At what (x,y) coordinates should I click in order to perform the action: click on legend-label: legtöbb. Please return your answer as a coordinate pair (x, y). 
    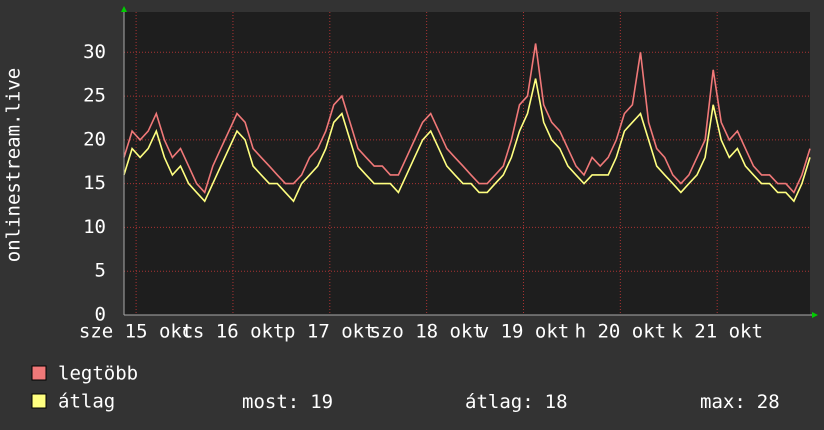
    Looking at the image, I should click on (98, 374).